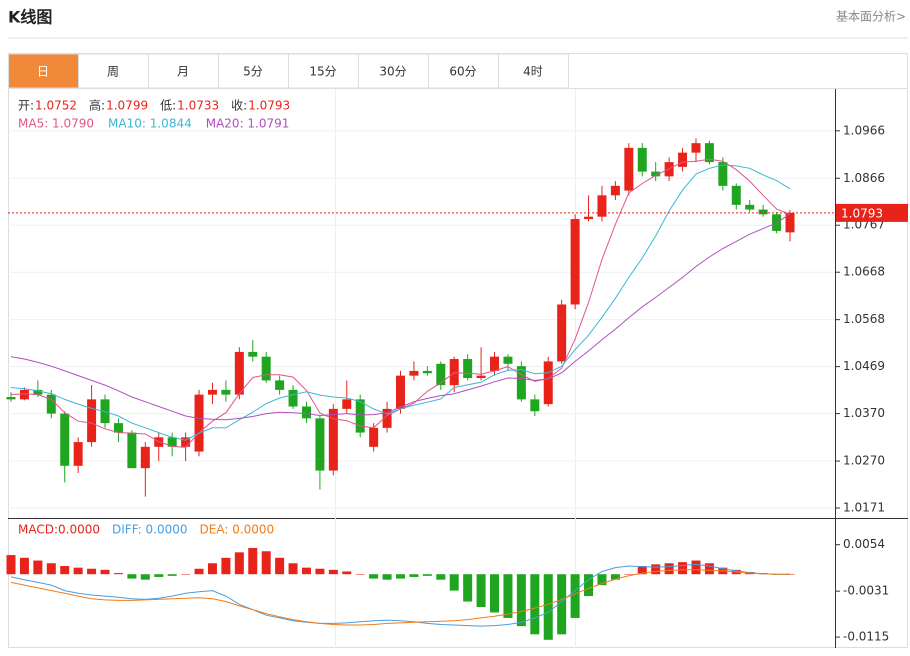 The height and width of the screenshot is (656, 910). What do you see at coordinates (864, 272) in the screenshot?
I see `y-tick-label: 1.0668` at bounding box center [864, 272].